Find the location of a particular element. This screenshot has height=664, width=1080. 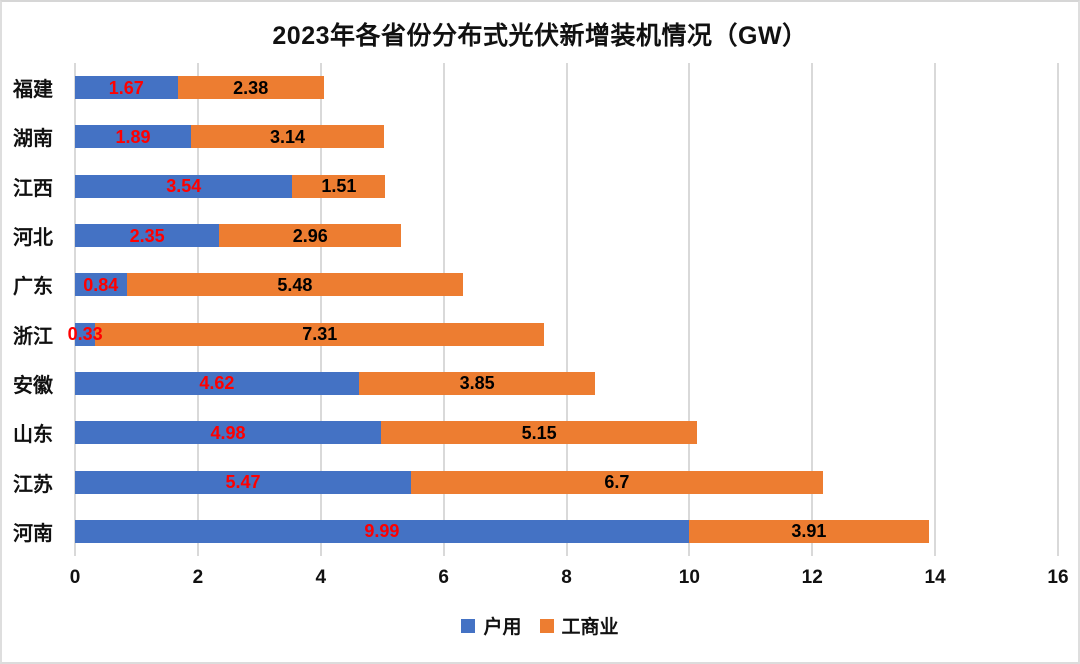

bar-segment-户用: 9.99 is located at coordinates (382, 531).